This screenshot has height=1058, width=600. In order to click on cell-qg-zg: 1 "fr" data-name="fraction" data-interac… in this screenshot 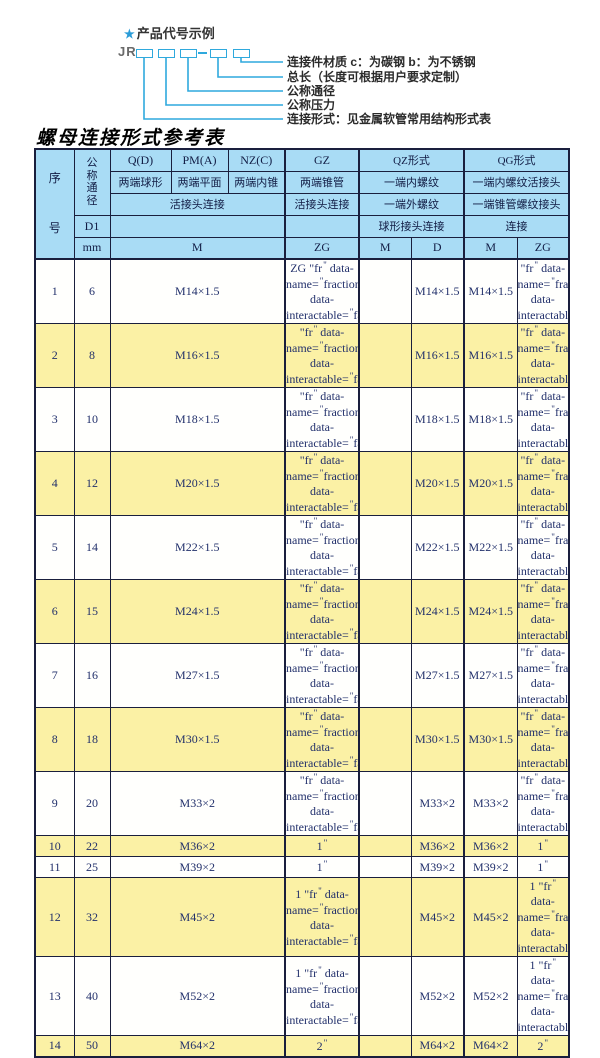, I will do `click(543, 917)`.